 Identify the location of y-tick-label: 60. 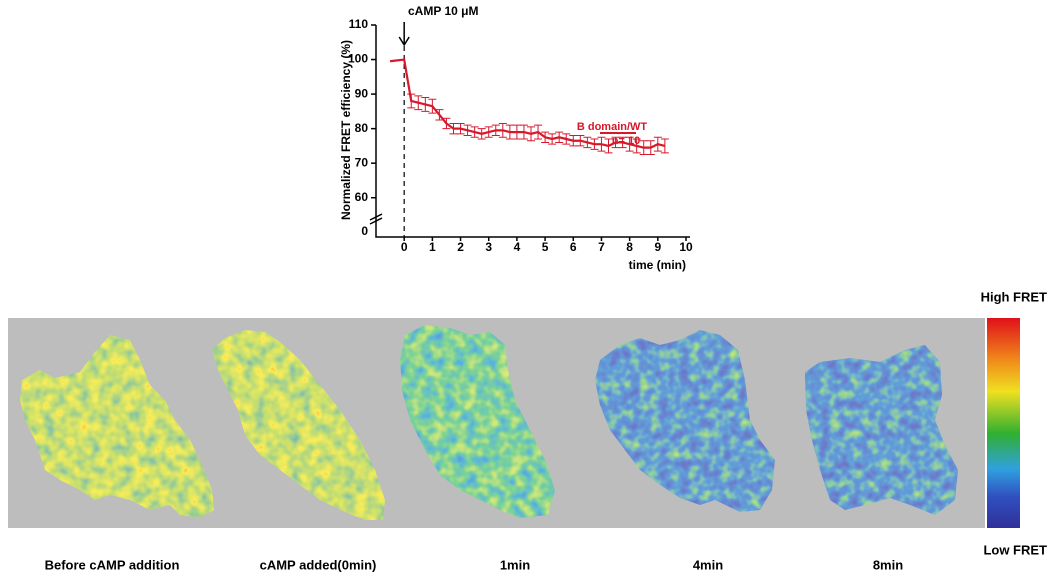
(362, 197).